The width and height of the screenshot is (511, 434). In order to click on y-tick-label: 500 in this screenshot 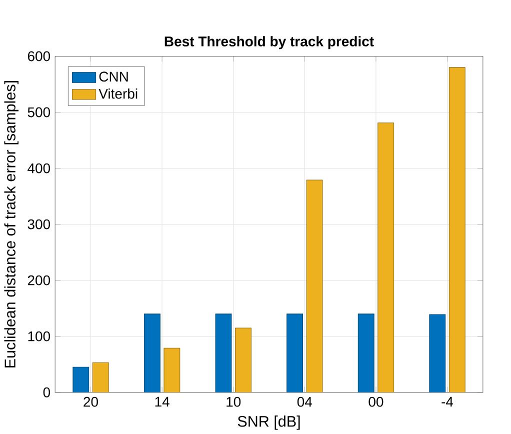, I will do `click(39, 112)`.